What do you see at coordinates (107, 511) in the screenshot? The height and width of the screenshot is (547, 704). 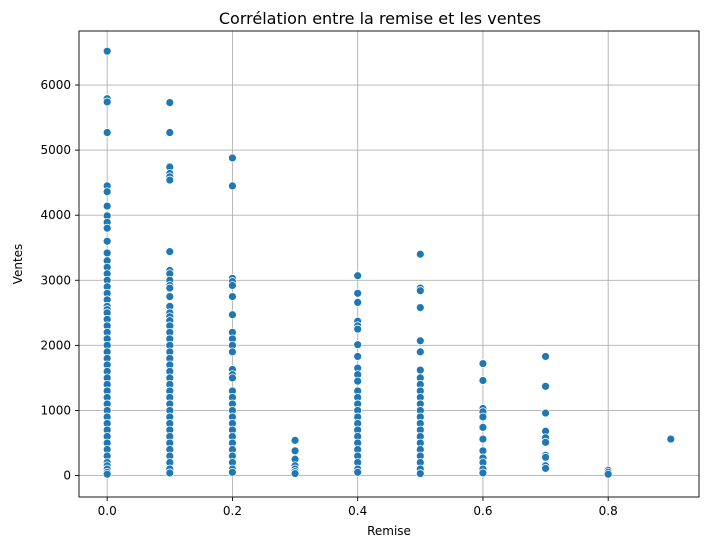 I see `x-tick-label: 0.0` at bounding box center [107, 511].